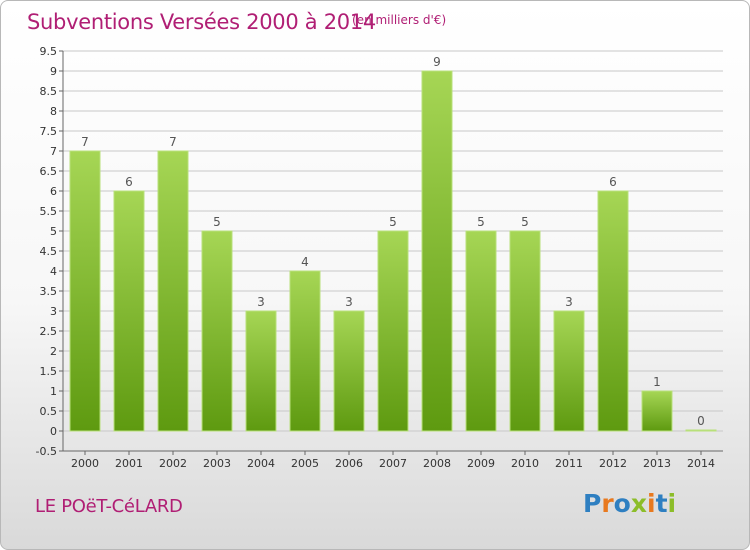  Describe the element at coordinates (49, 51) in the screenshot. I see `y-tick-label: 9.5` at that location.